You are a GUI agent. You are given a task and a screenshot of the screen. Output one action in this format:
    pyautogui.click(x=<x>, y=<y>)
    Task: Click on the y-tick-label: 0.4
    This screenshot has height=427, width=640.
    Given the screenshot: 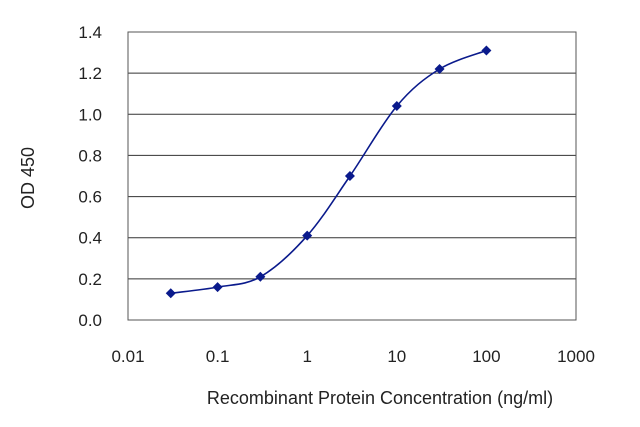 What is the action you would take?
    pyautogui.click(x=90, y=238)
    